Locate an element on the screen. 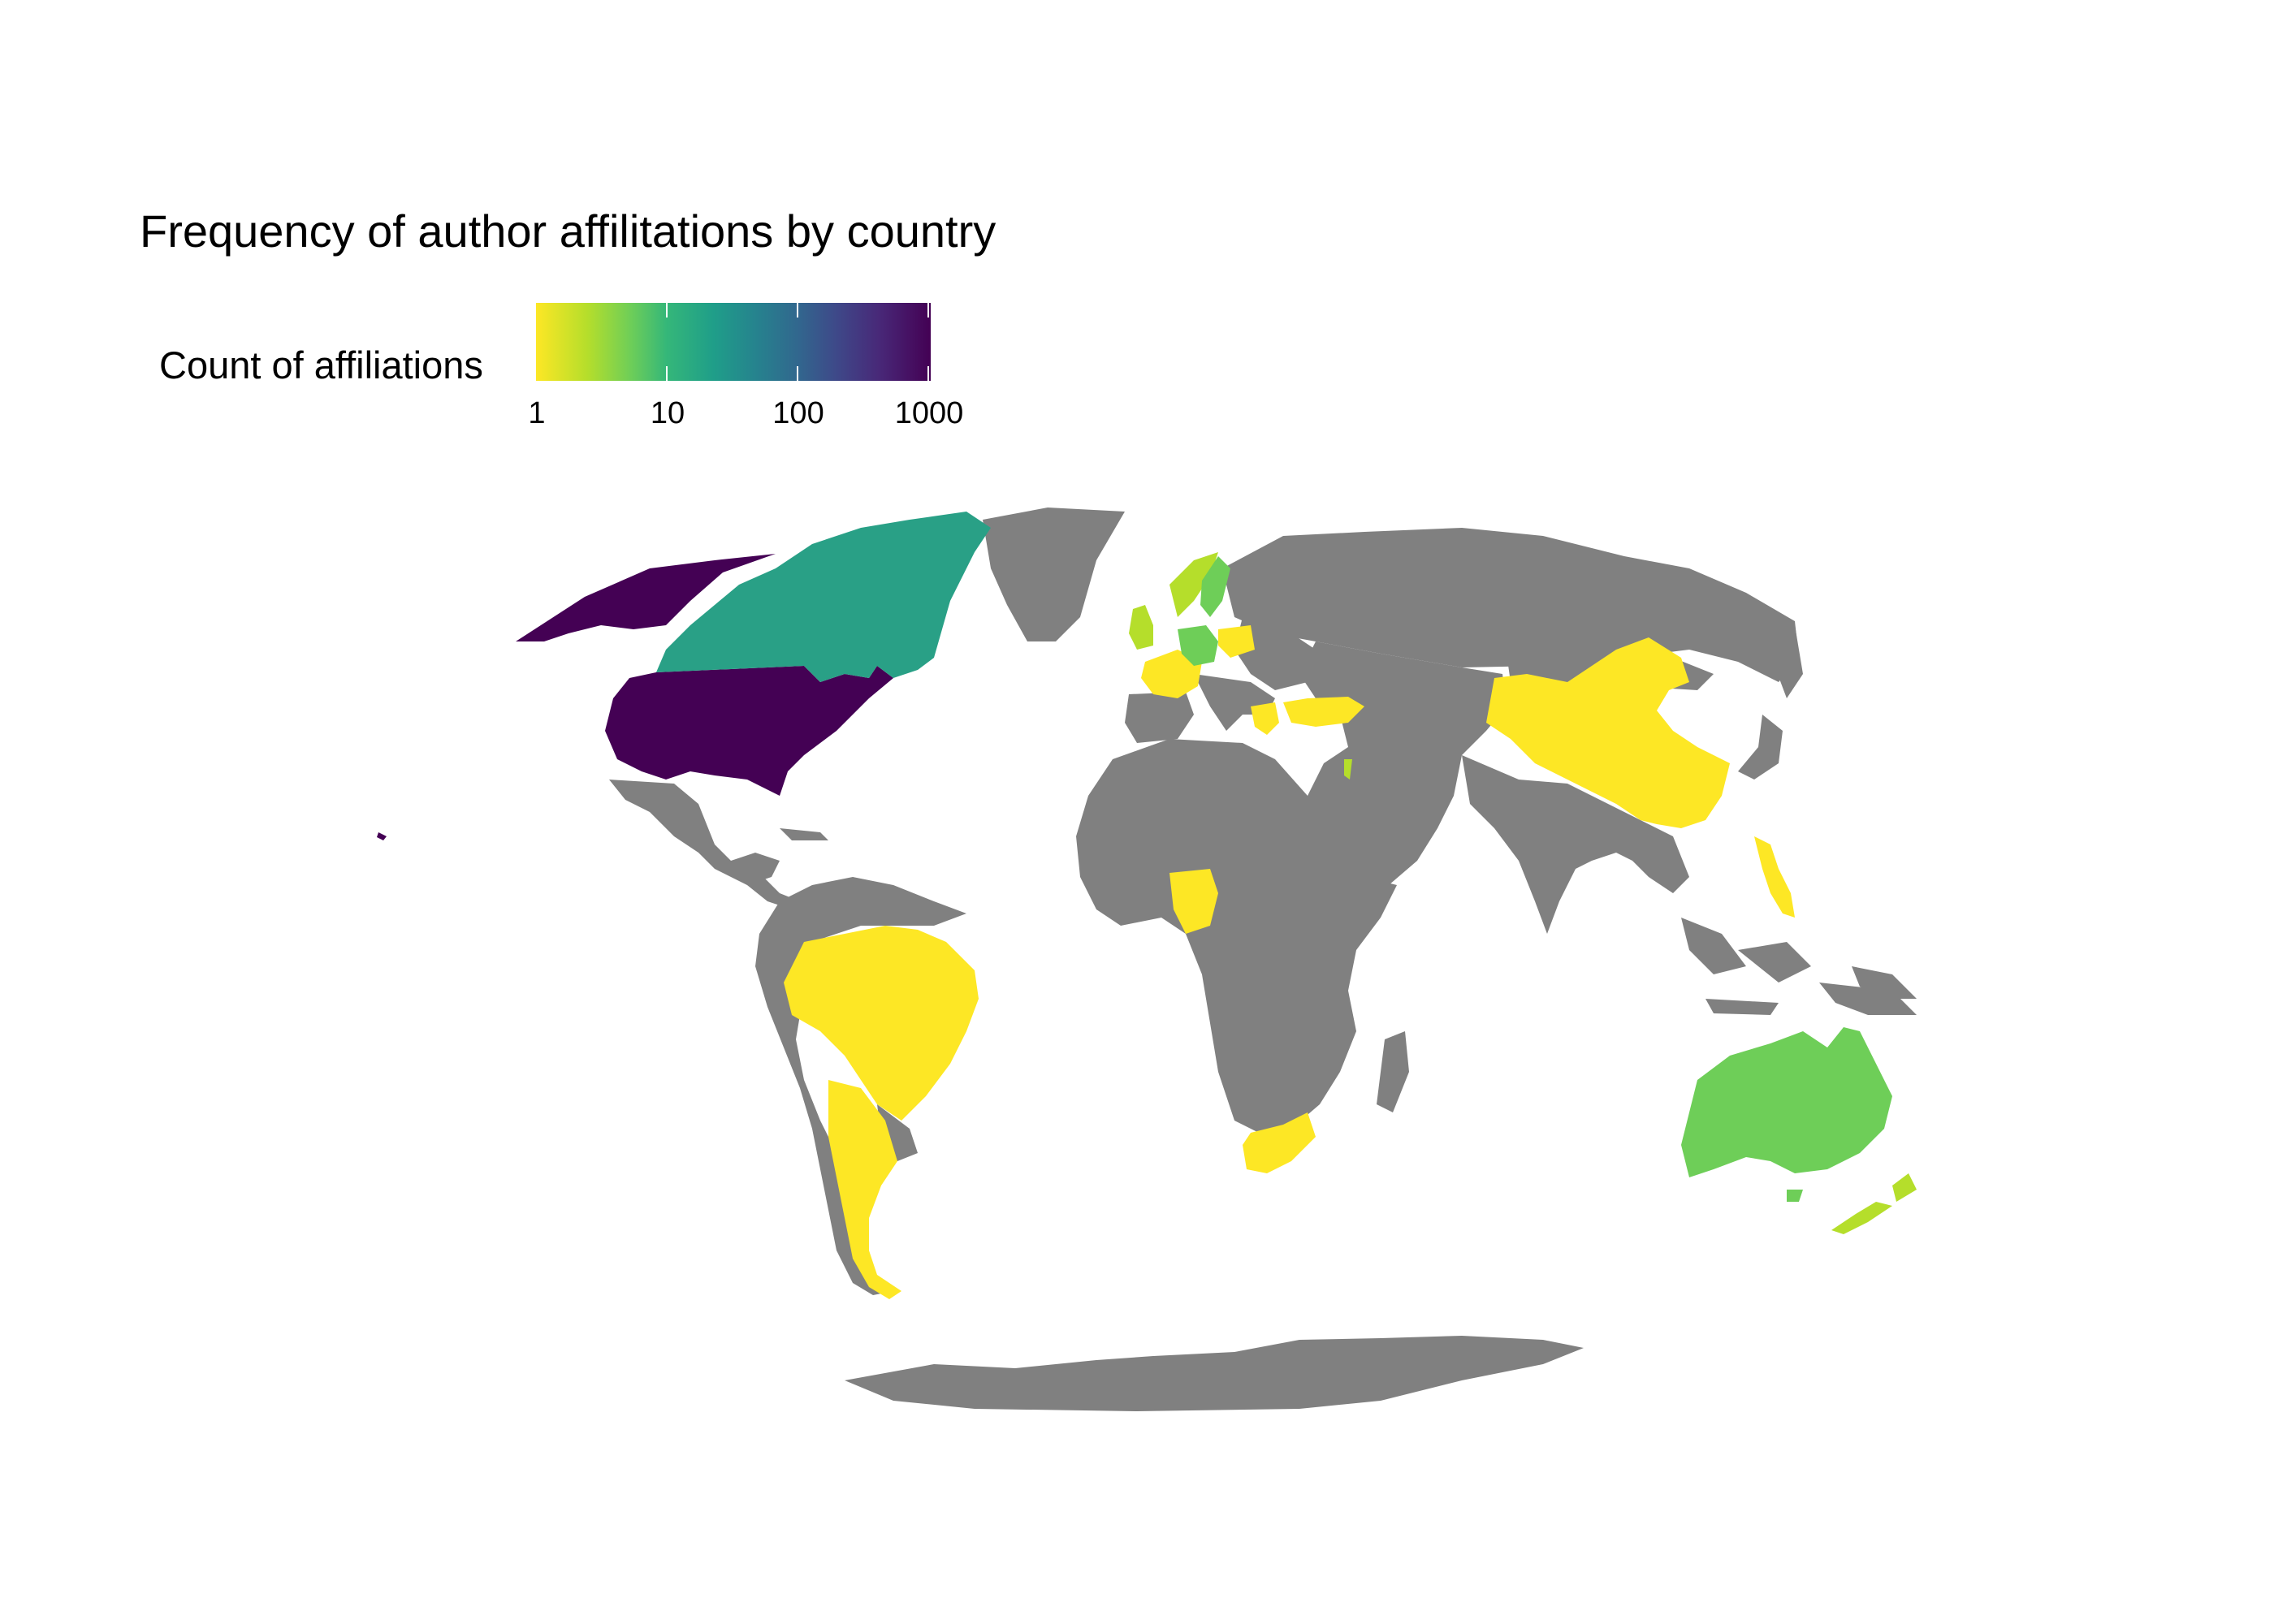 This screenshot has width=2274, height=1624. central-america is located at coordinates (765, 885).